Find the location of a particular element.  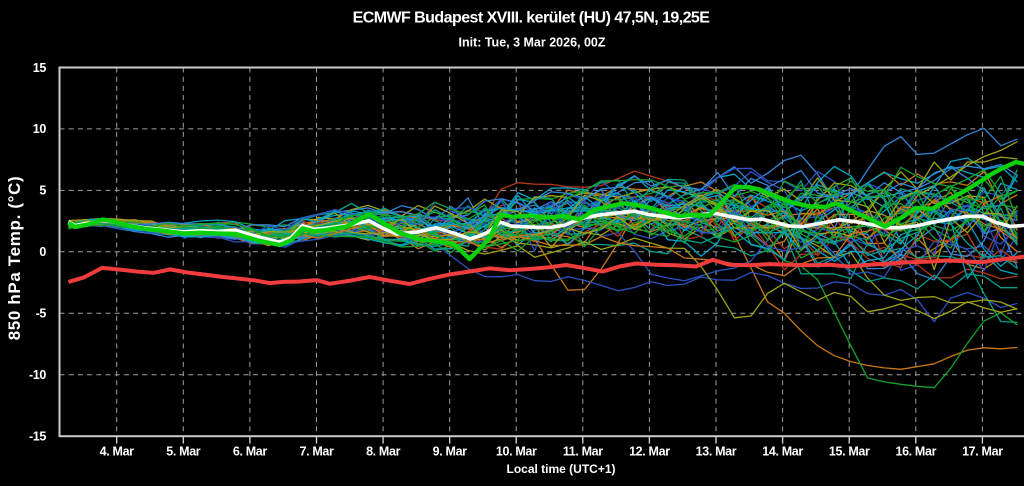

svg-text: 4. Mar is located at coordinates (117, 451).